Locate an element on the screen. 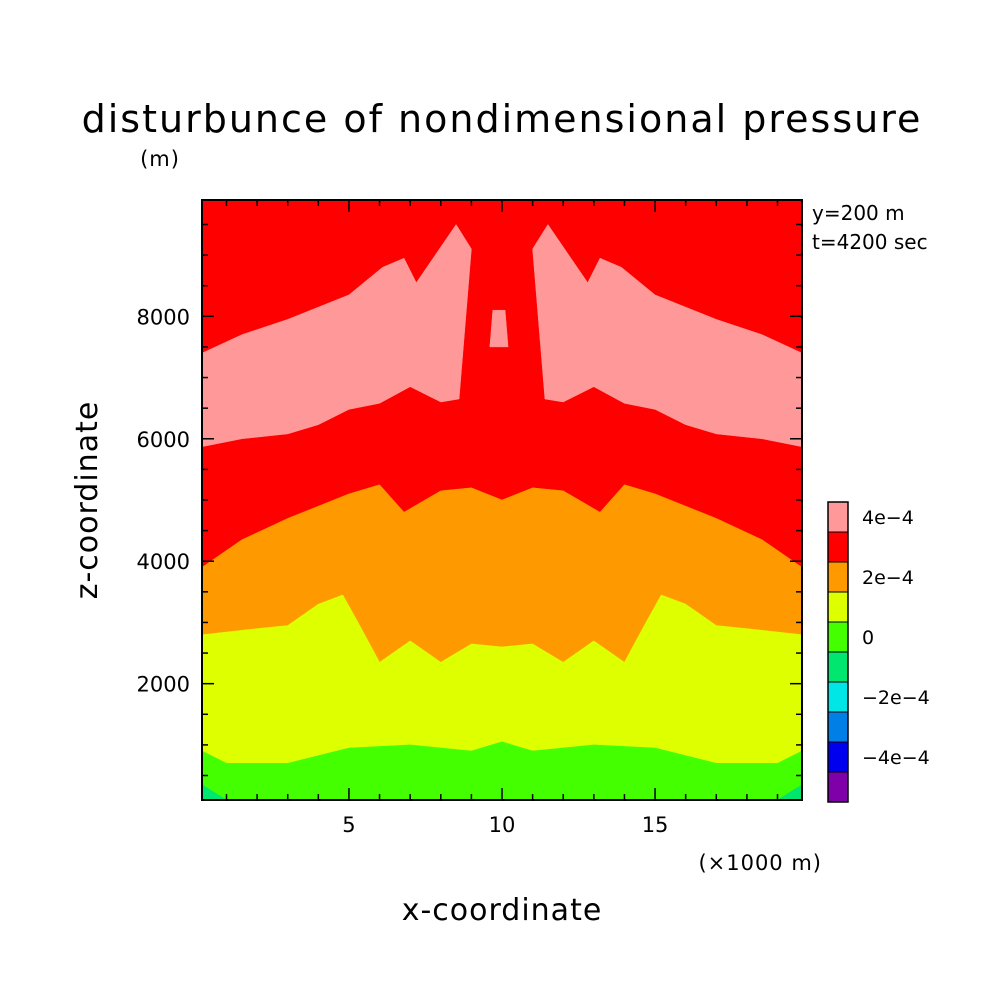  teal-corner-right-region is located at coordinates (789, 792).